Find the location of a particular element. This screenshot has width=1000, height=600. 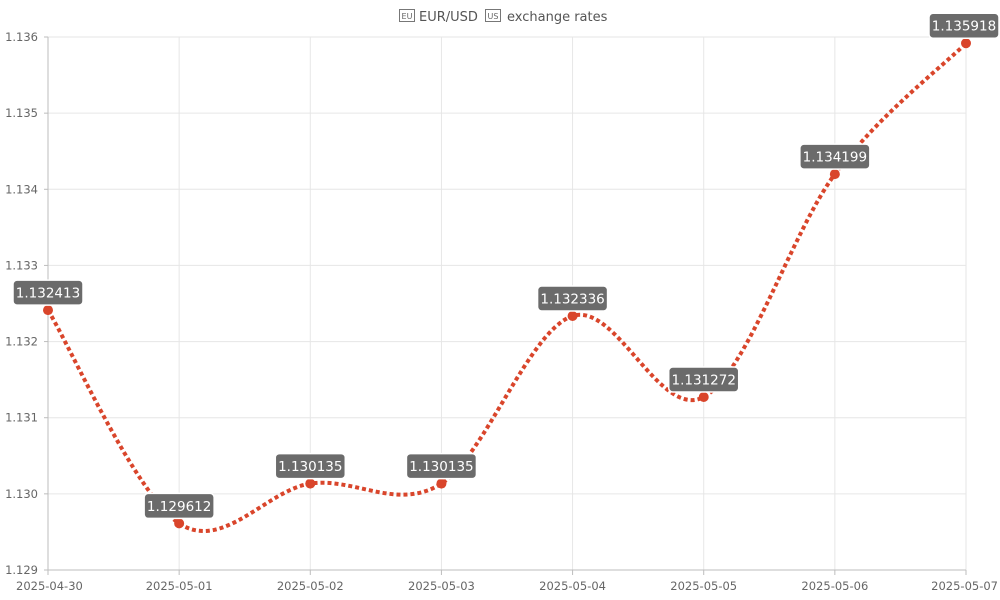

data-label: 1.129612 is located at coordinates (179, 506).